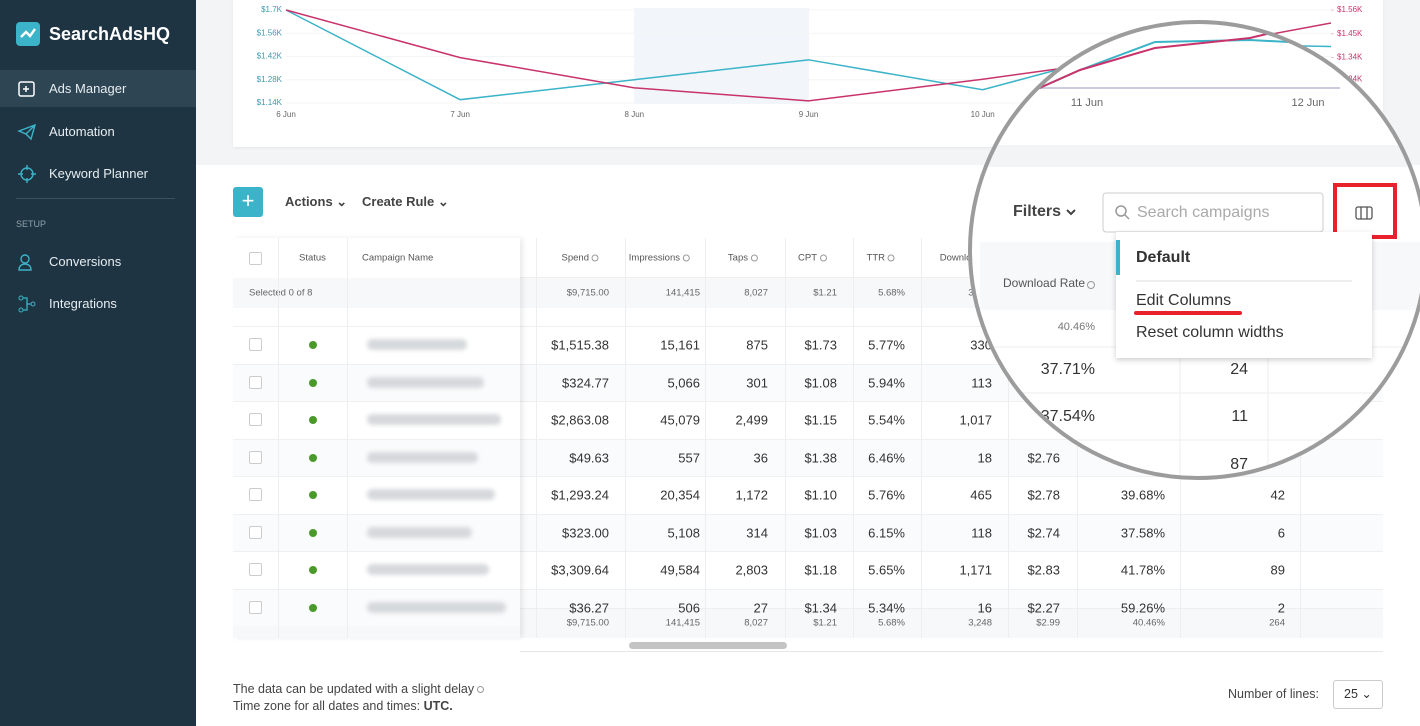 The width and height of the screenshot is (1420, 726). What do you see at coordinates (1365, 211) in the screenshot?
I see `columns-button` at bounding box center [1365, 211].